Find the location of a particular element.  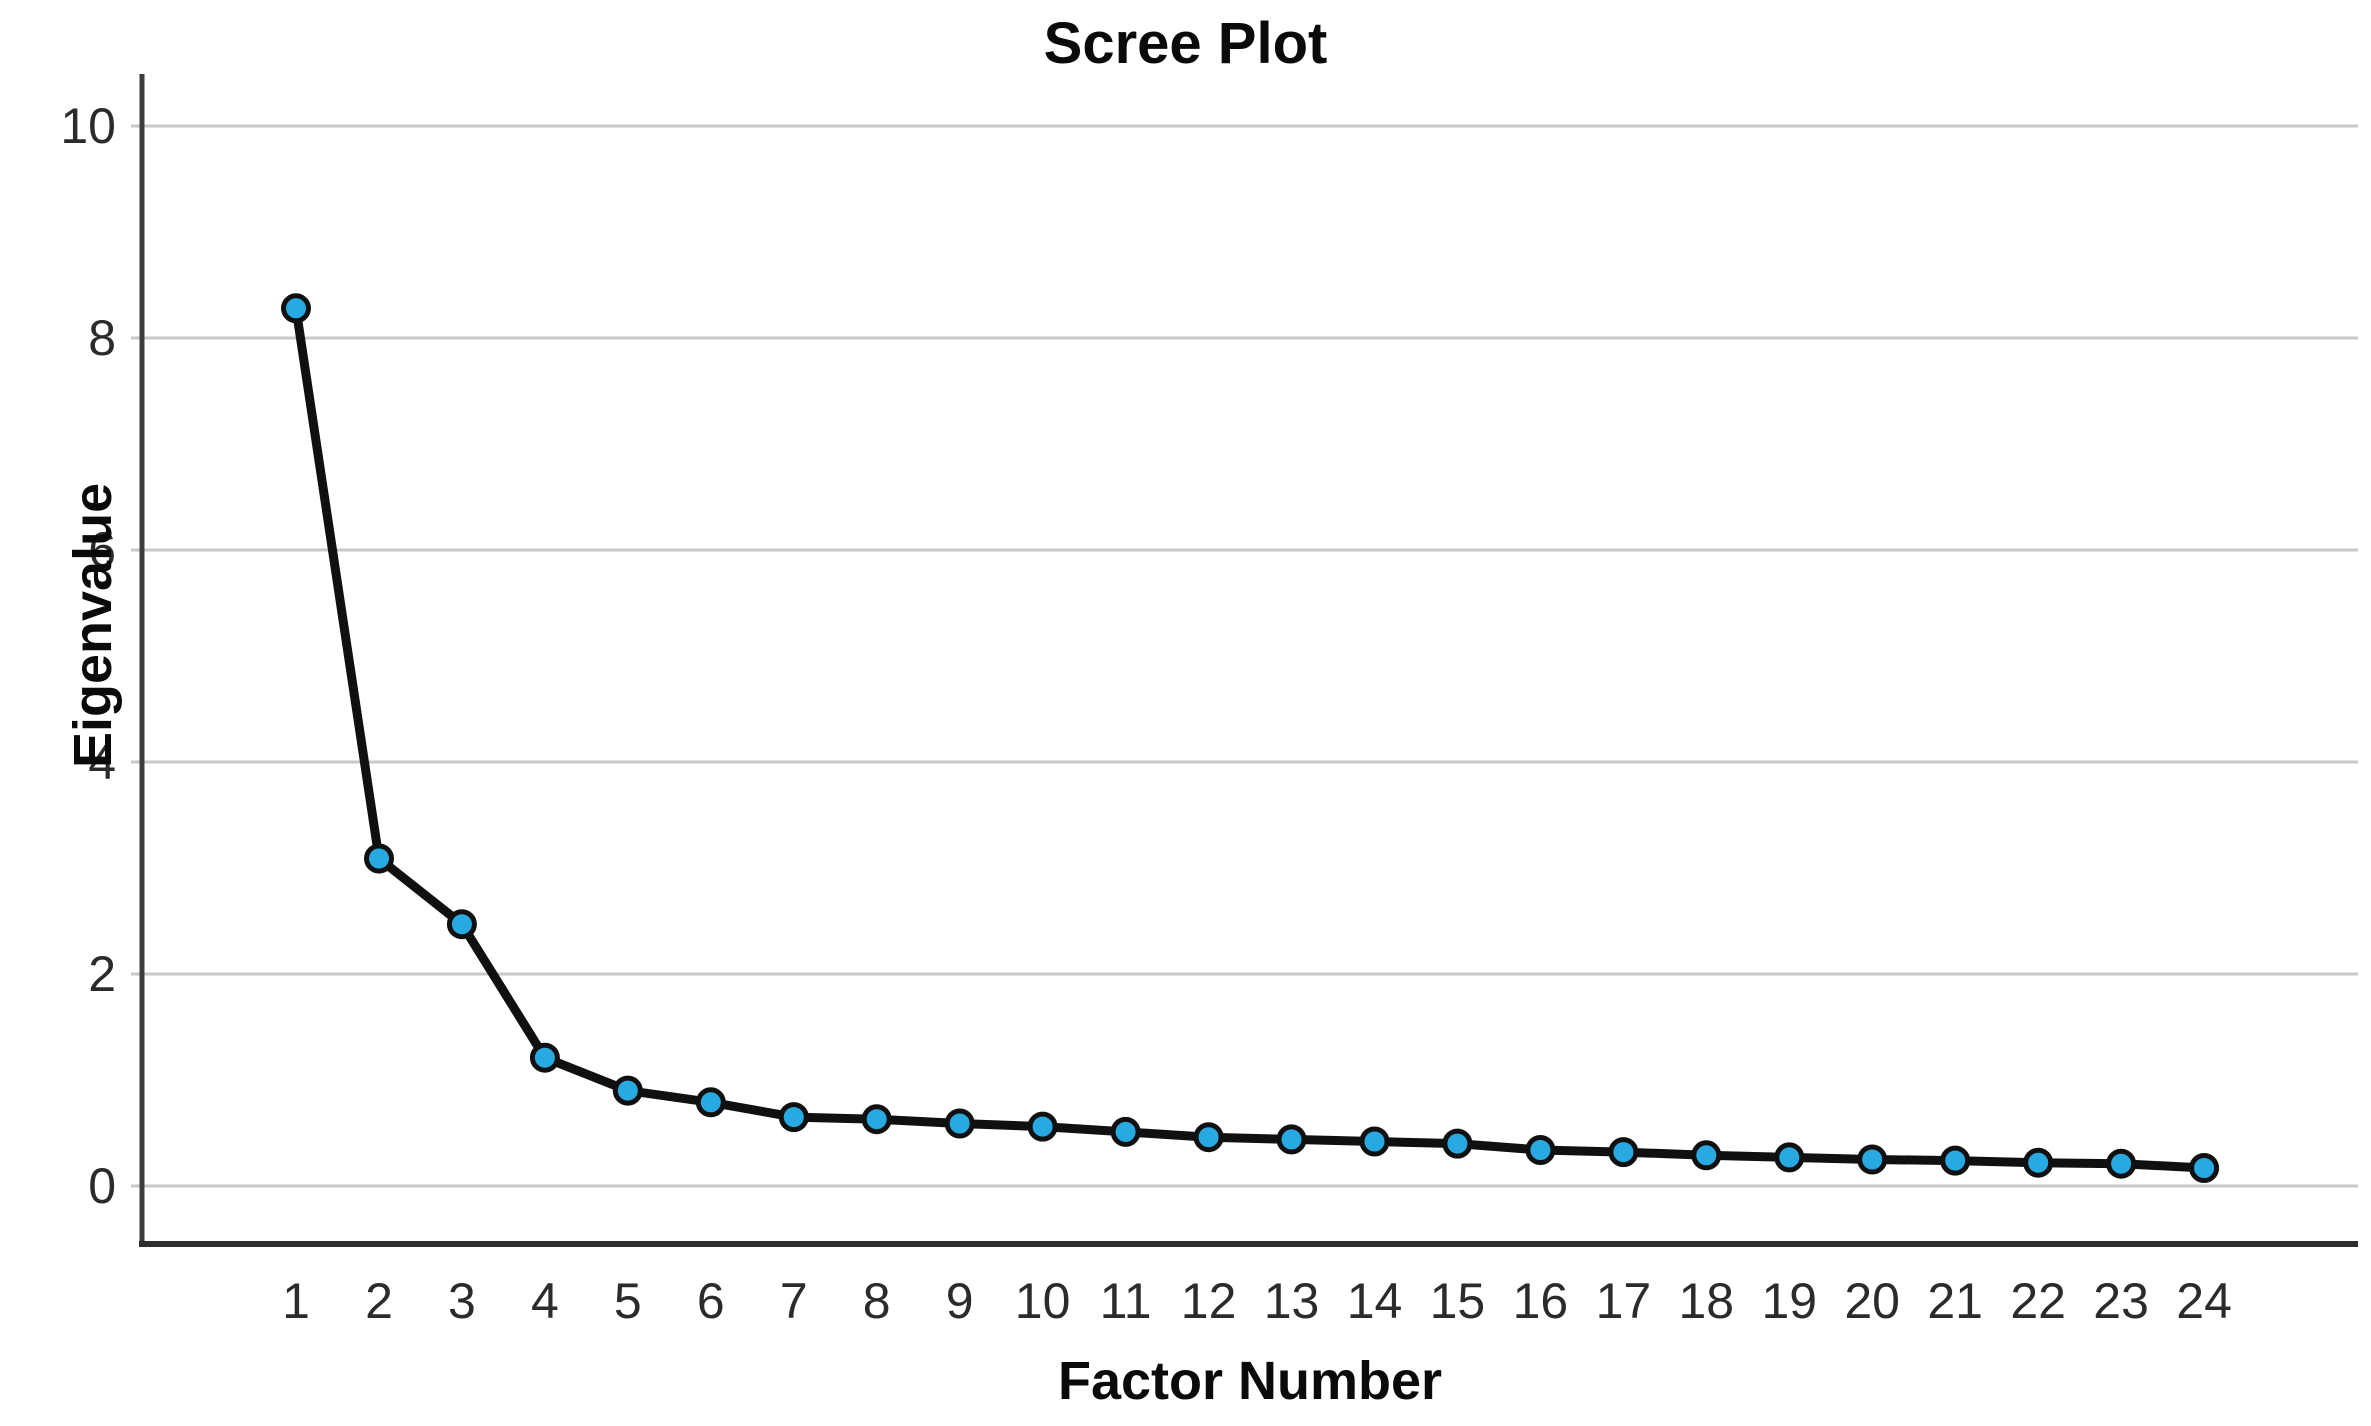

x-tick-label-3: 3 is located at coordinates (462, 1301).